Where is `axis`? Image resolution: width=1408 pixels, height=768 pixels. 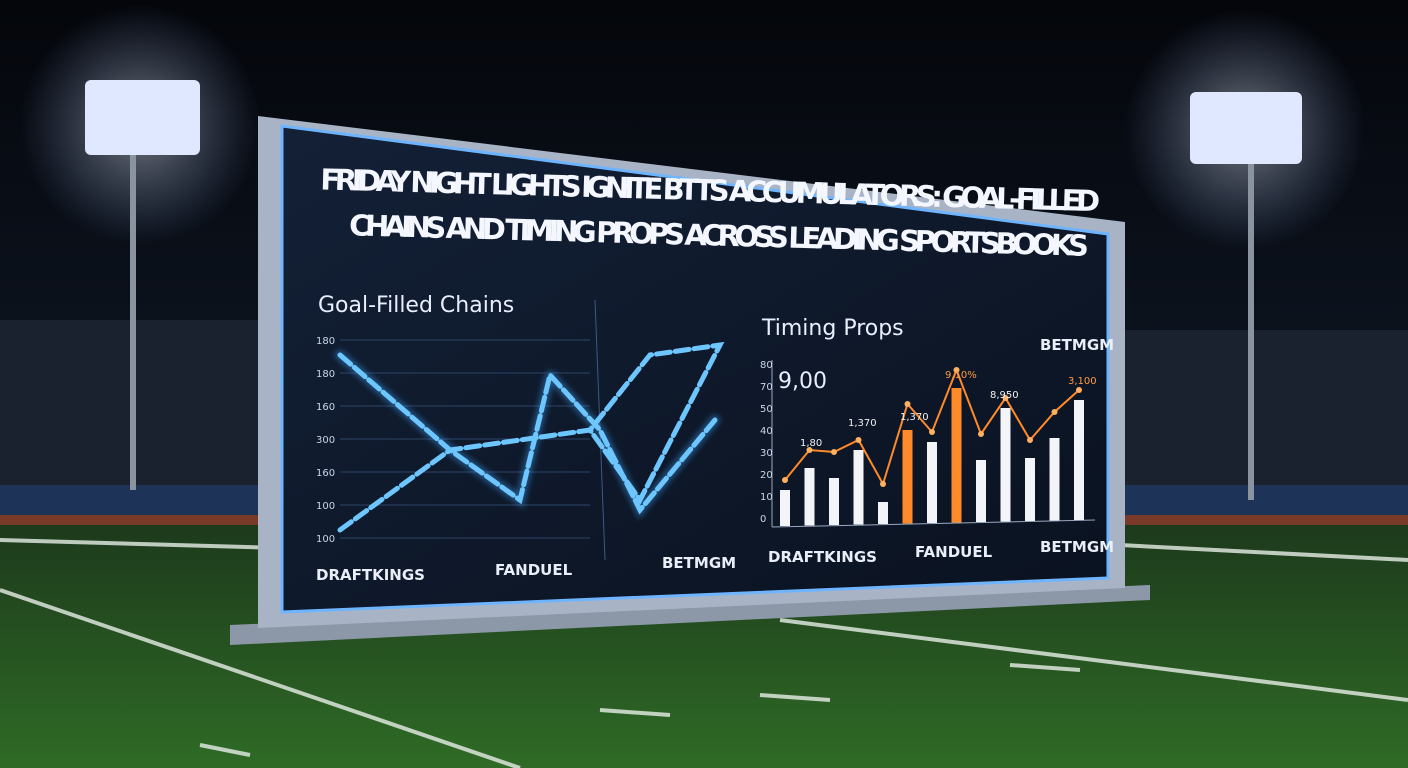
axis is located at coordinates (933, 523).